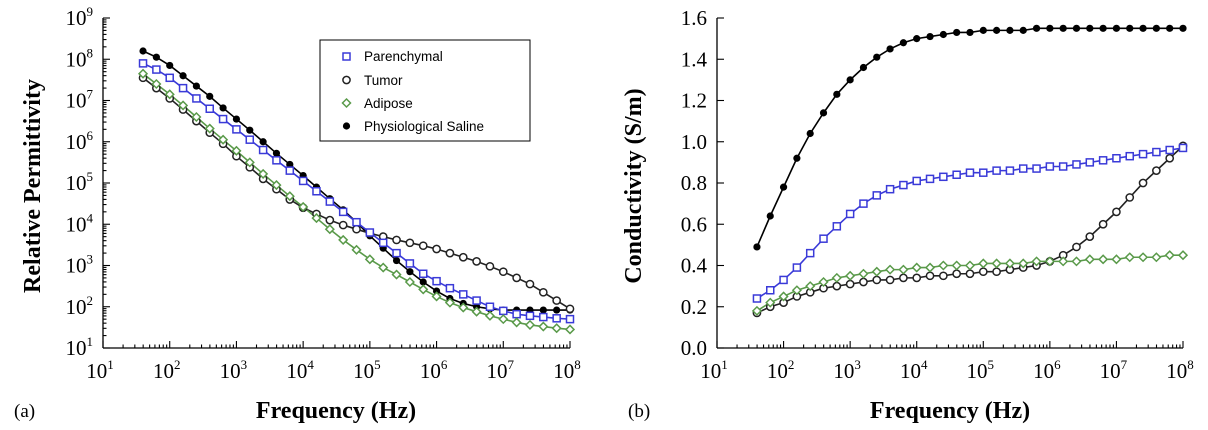  What do you see at coordinates (847, 370) in the screenshot?
I see `x-tick-label: 10³` at bounding box center [847, 370].